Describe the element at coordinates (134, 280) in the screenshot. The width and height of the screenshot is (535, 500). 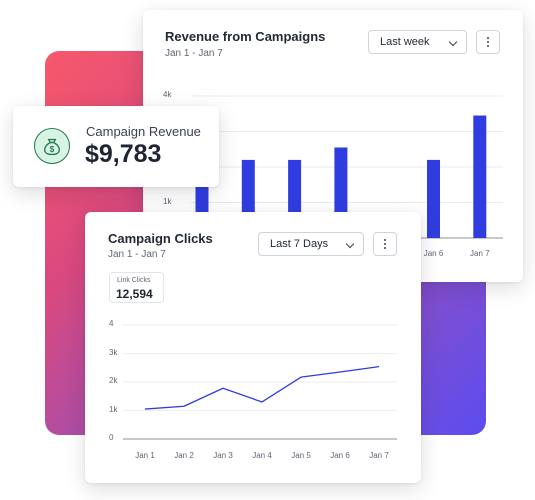
I see `link-clicks-label: Link Clicks` at that location.